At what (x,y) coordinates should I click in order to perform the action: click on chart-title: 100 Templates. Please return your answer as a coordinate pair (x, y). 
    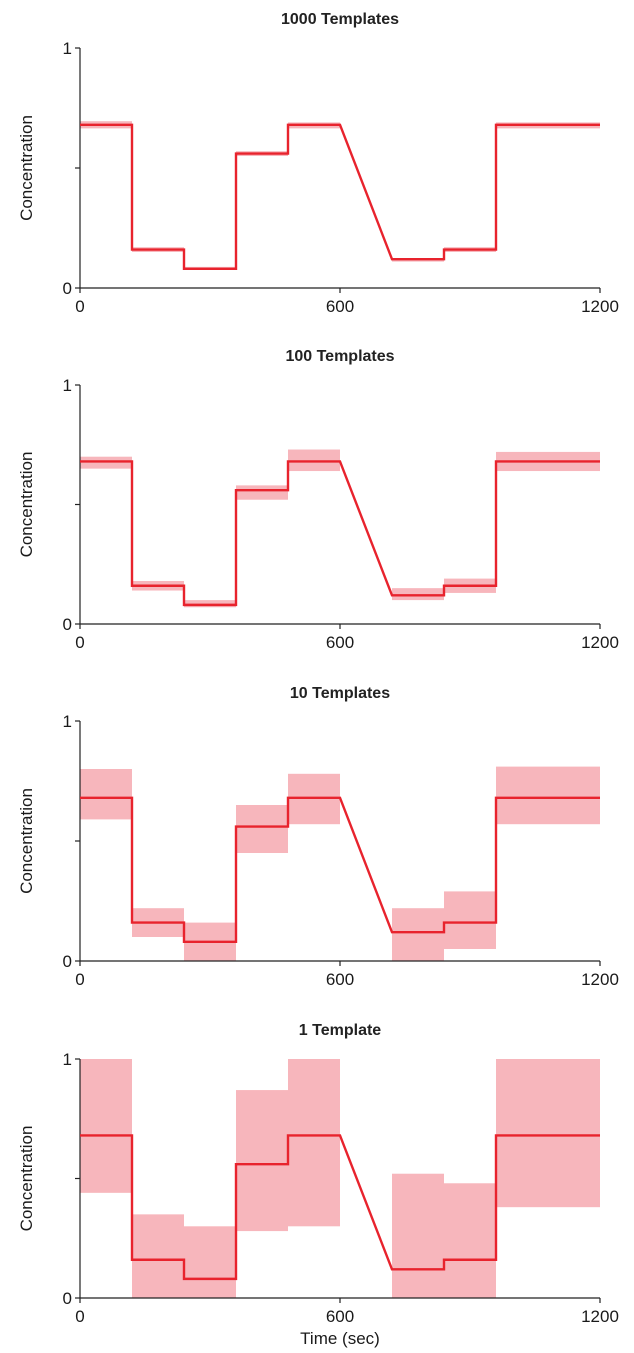
    Looking at the image, I should click on (339, 356).